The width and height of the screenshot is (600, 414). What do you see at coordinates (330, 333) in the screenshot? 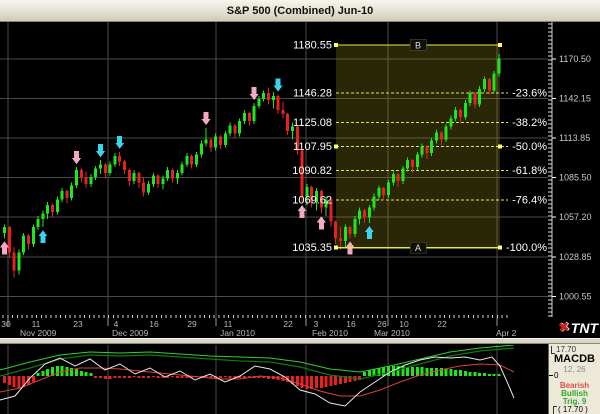
I see `svg-text: Feb 2010` at bounding box center [330, 333].